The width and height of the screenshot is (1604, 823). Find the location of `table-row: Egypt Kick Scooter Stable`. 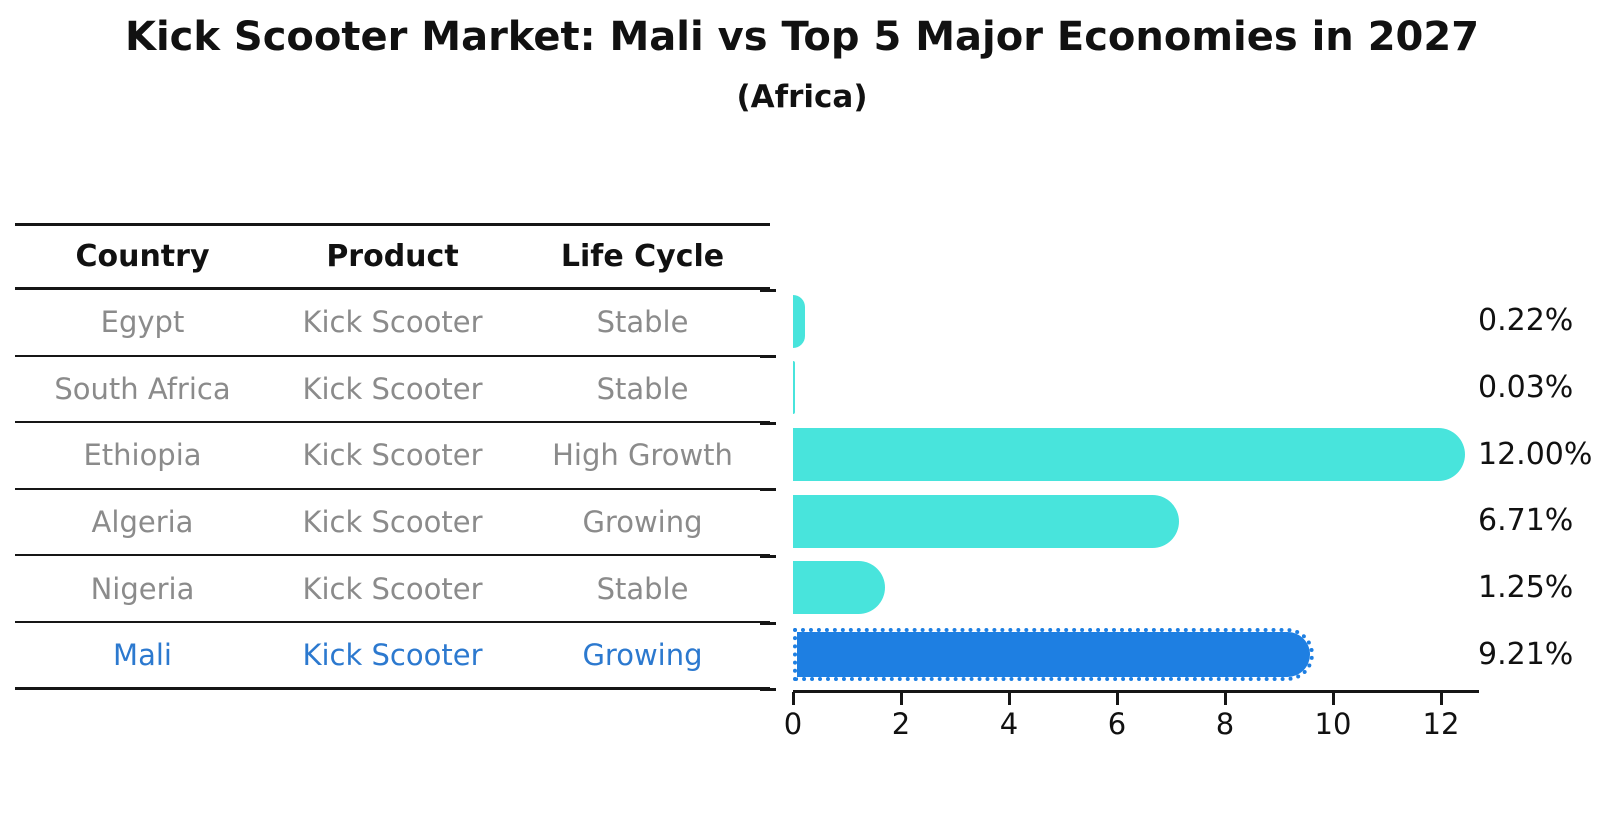

table-row: Egypt Kick Scooter Stable is located at coordinates (392, 323).